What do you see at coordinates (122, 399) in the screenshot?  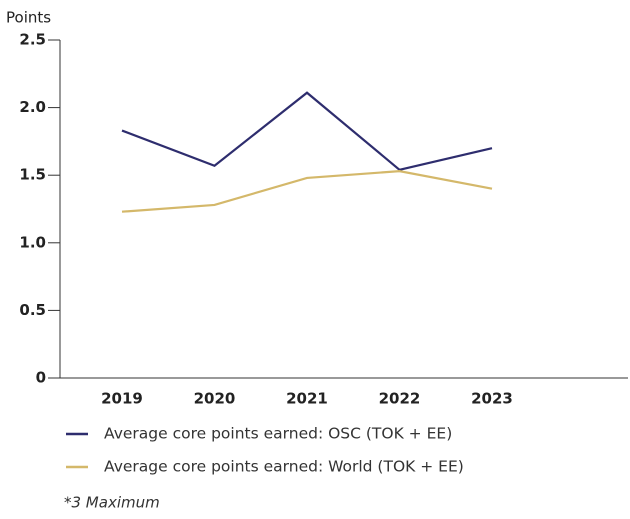 I see `x-tick-label: 2019` at bounding box center [122, 399].